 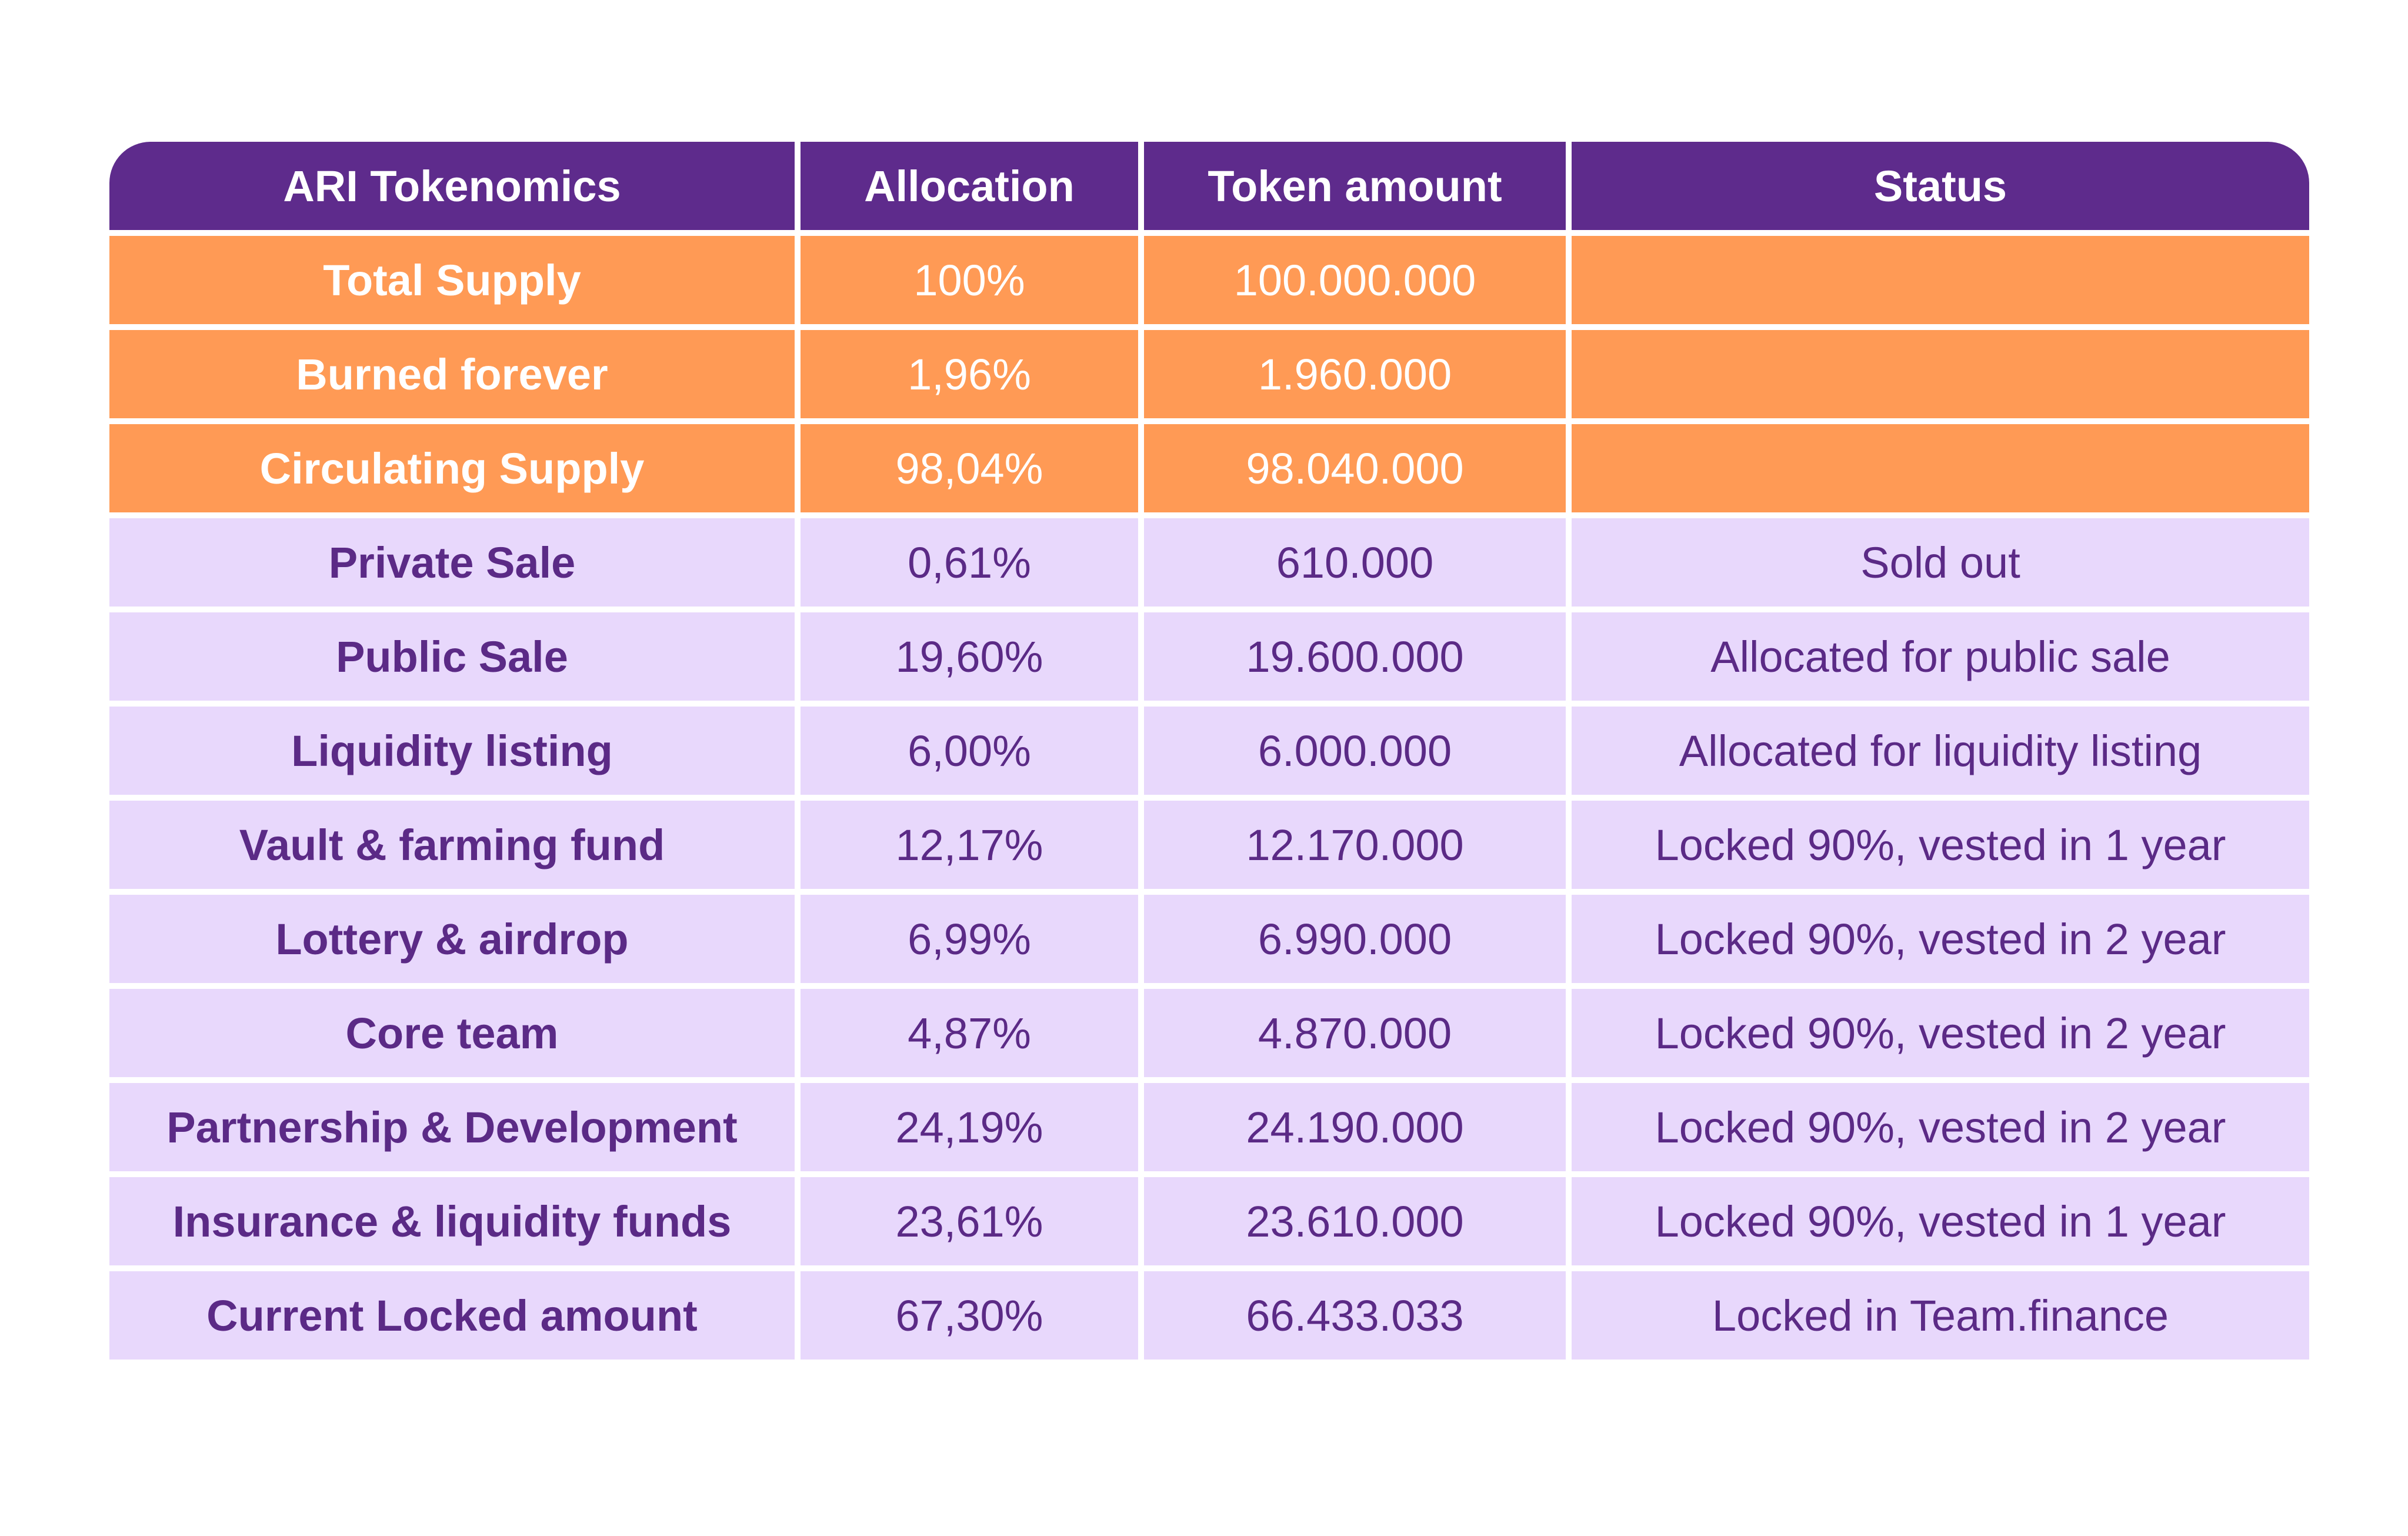 What do you see at coordinates (969, 280) in the screenshot?
I see `allocation-cell: 100%` at bounding box center [969, 280].